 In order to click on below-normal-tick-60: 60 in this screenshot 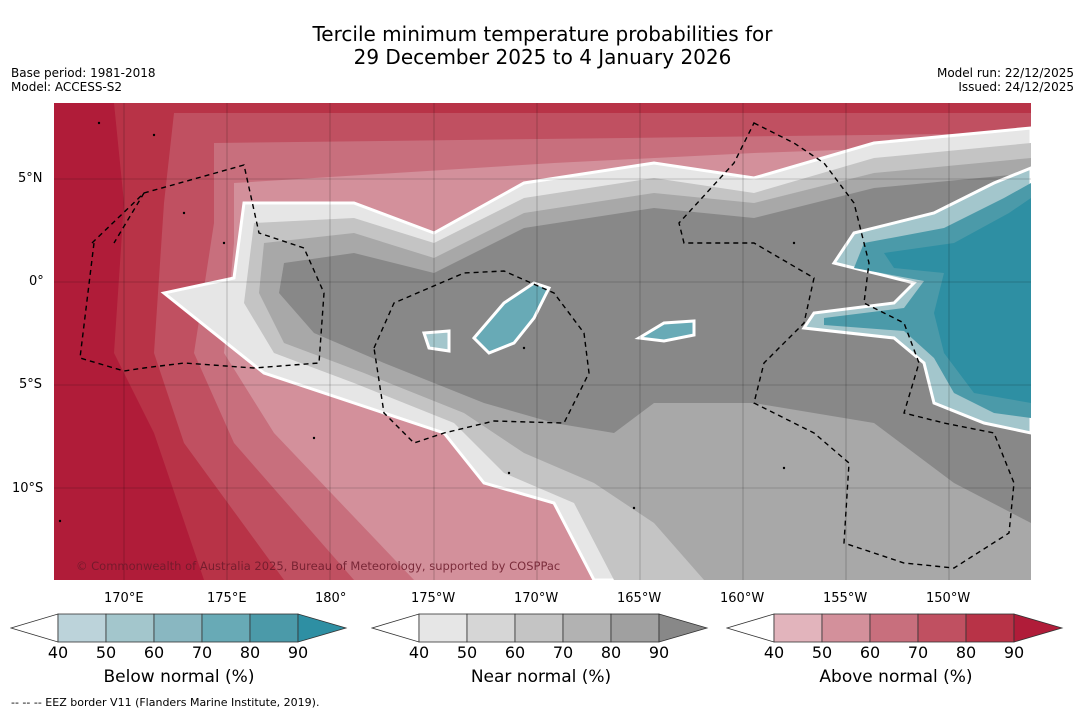, I will do `click(154, 652)`.